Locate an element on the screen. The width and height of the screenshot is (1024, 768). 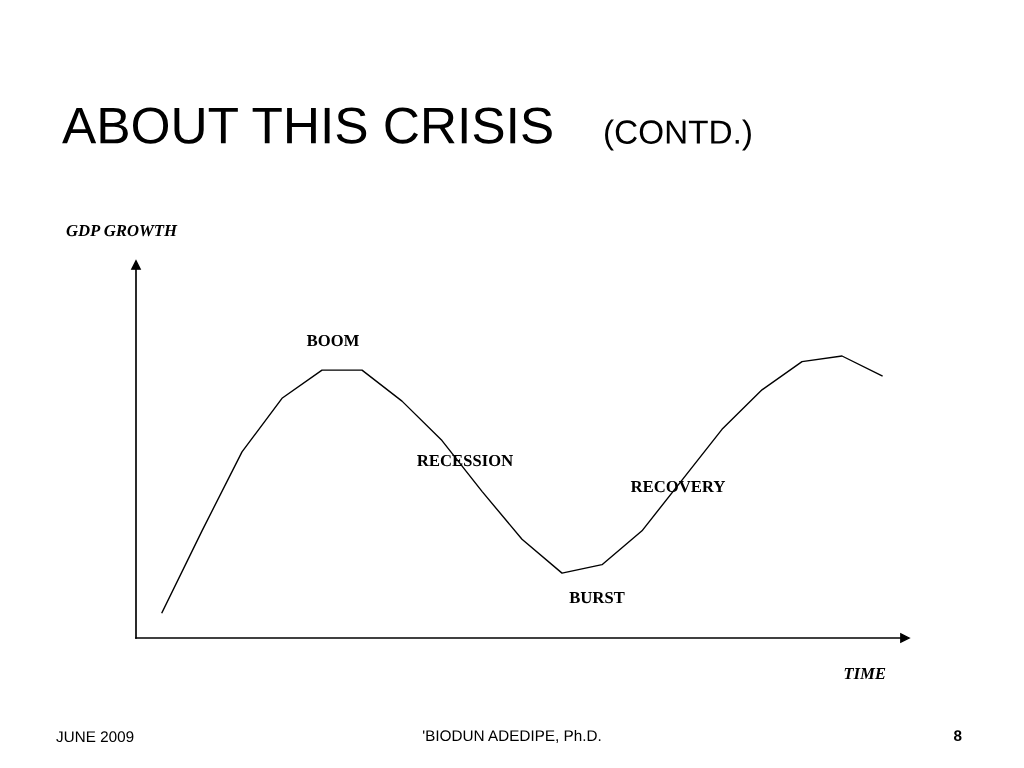
text: 8 is located at coordinates (957, 736).